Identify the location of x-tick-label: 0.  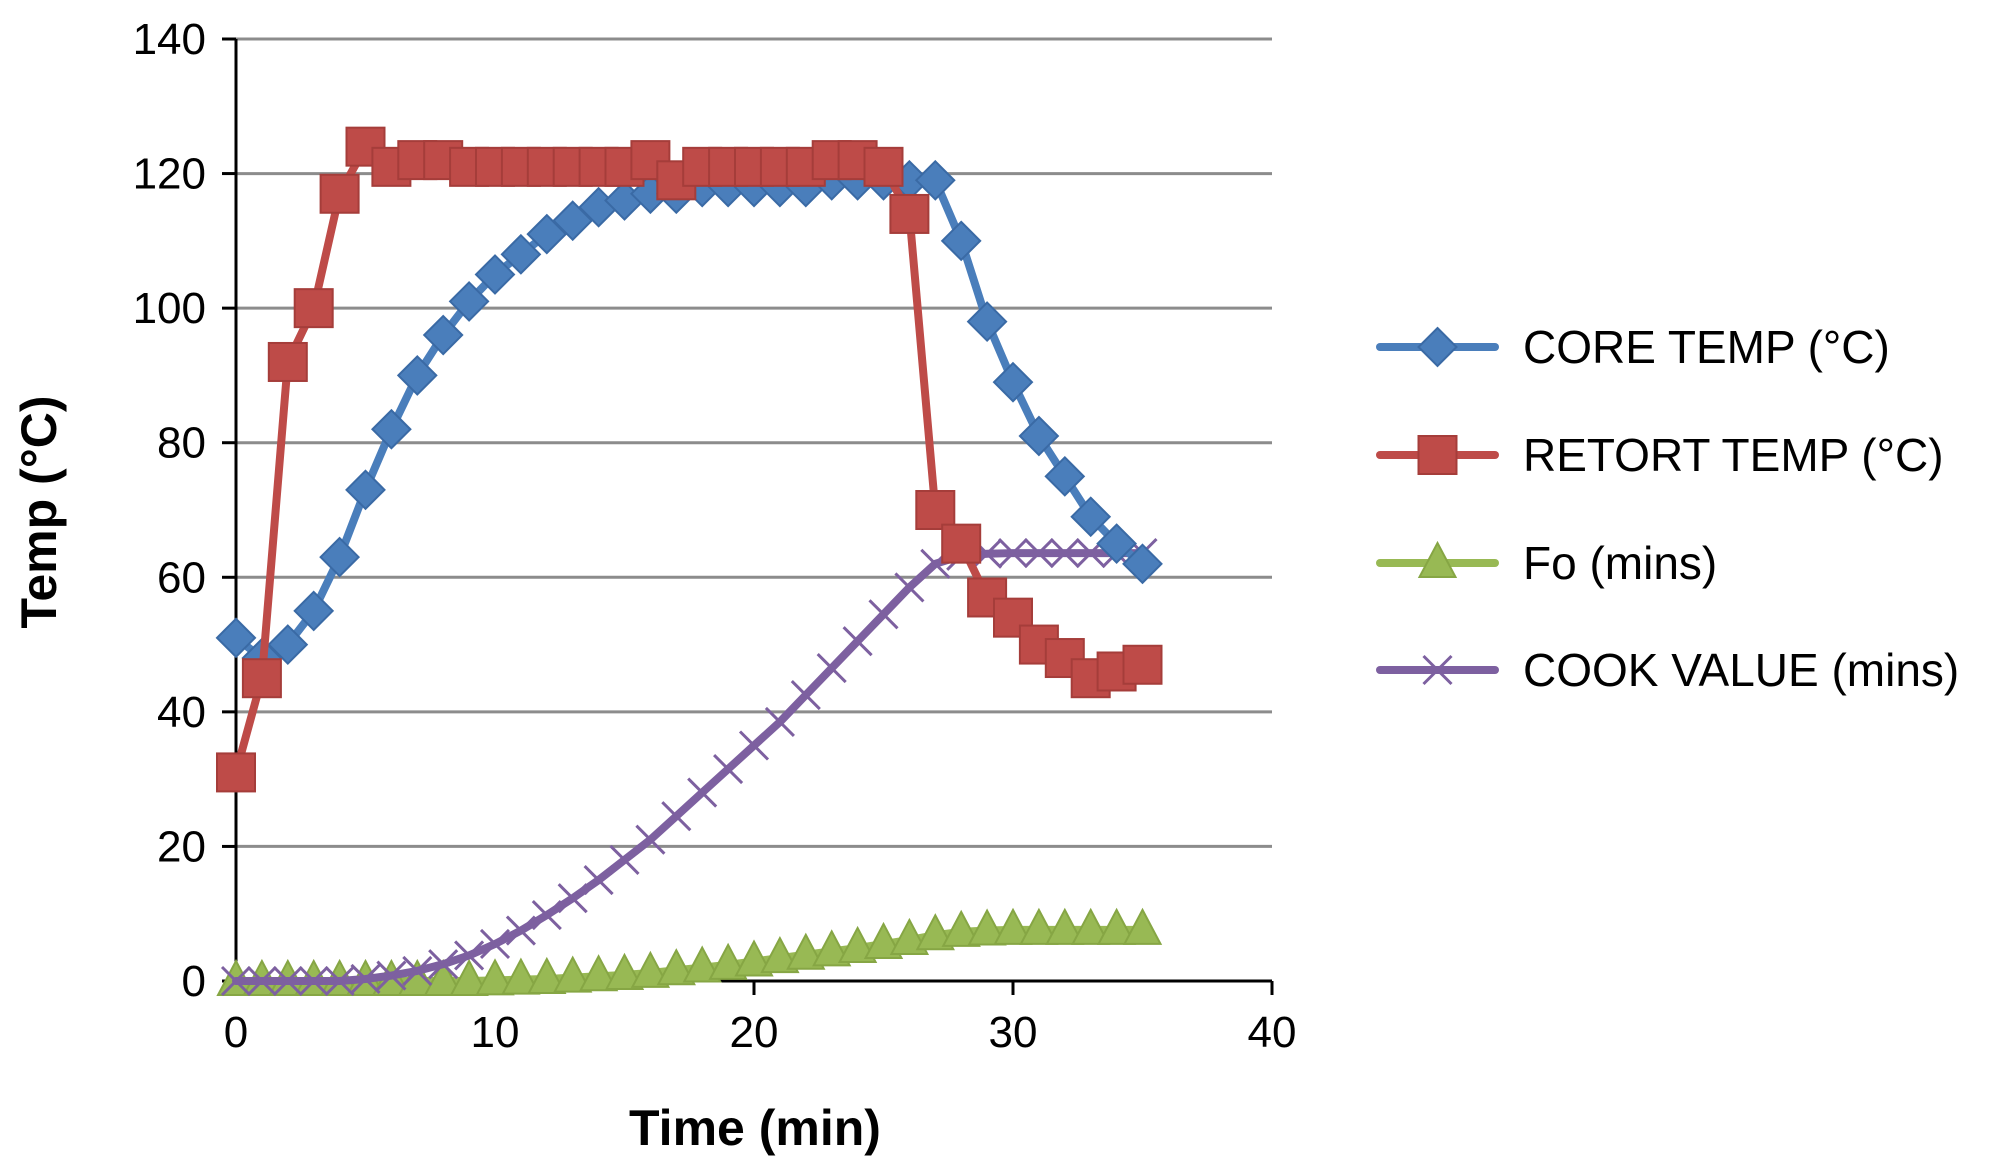
(236, 1032).